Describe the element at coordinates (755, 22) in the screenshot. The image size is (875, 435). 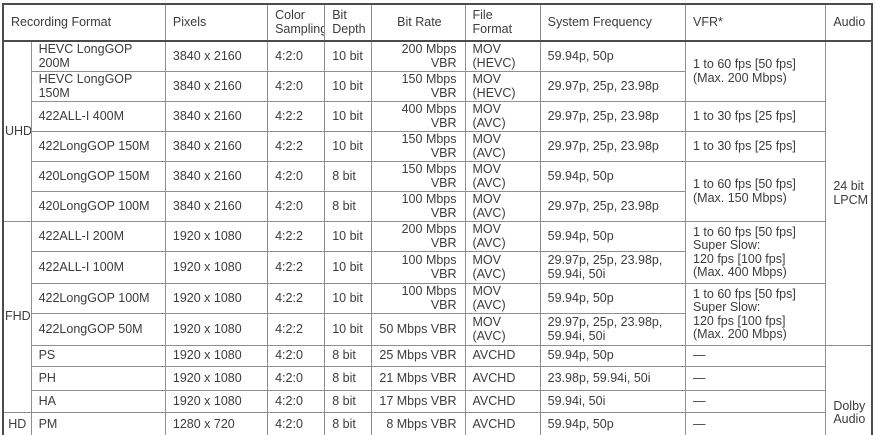
I see `header-vfr: VFR*` at that location.